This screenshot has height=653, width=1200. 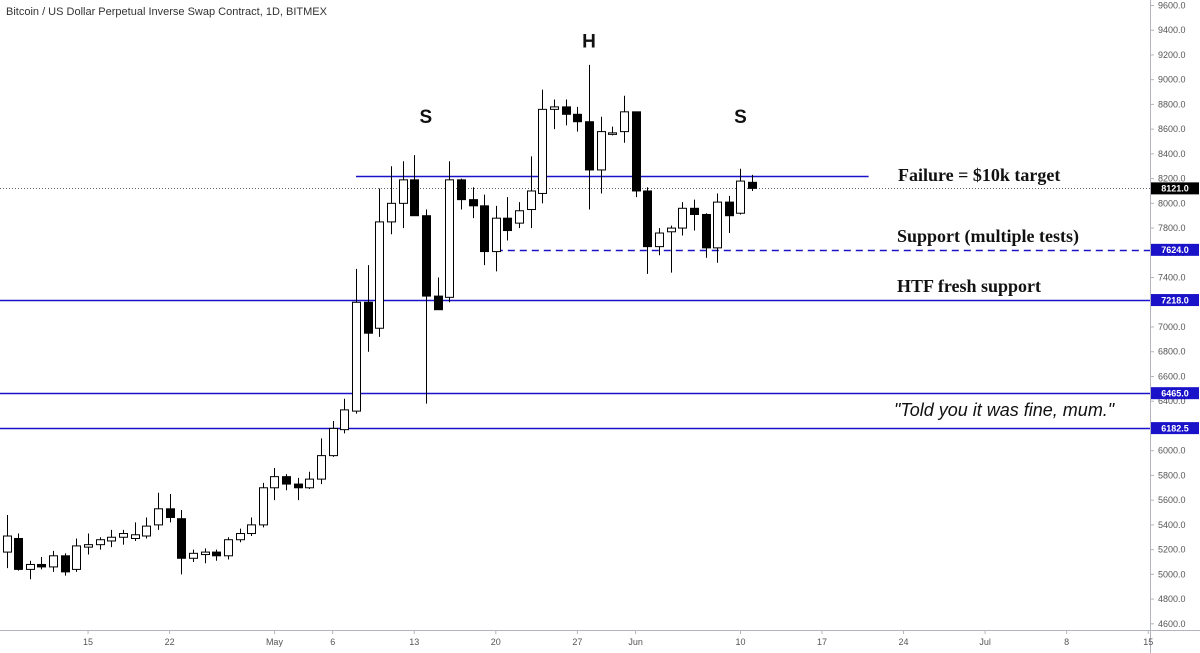 I want to click on level-label-7624.0-bg, so click(x=1175, y=249).